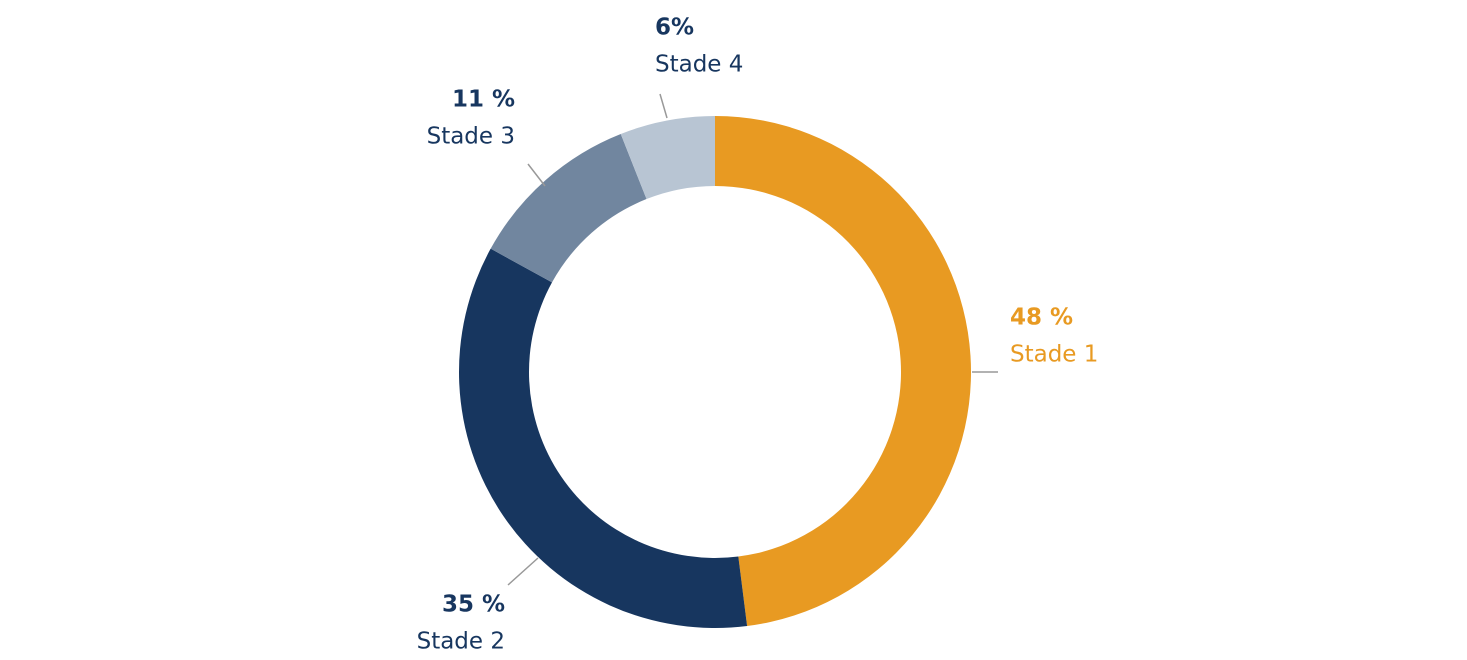 This screenshot has height=660, width=1467. Describe the element at coordinates (471, 137) in the screenshot. I see `category-label: Stade 3` at that location.